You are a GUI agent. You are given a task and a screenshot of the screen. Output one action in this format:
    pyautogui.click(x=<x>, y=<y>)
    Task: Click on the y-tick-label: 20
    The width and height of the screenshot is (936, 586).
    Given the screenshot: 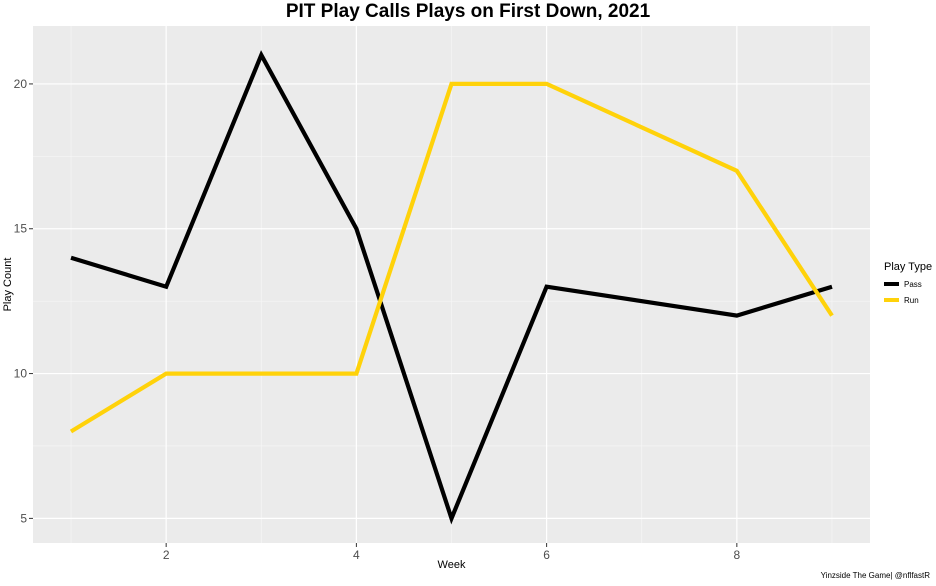 What is the action you would take?
    pyautogui.click(x=21, y=84)
    